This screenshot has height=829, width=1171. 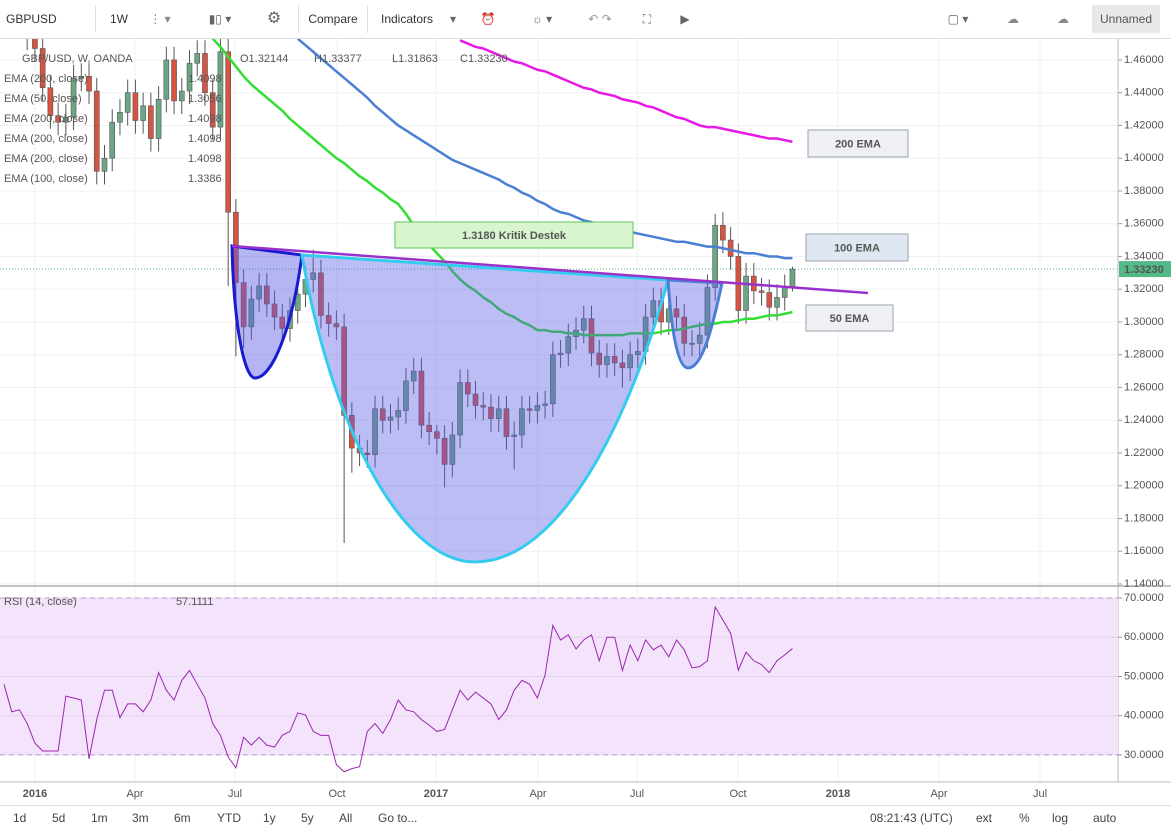 I want to click on time-label: Jul, so click(x=637, y=794).